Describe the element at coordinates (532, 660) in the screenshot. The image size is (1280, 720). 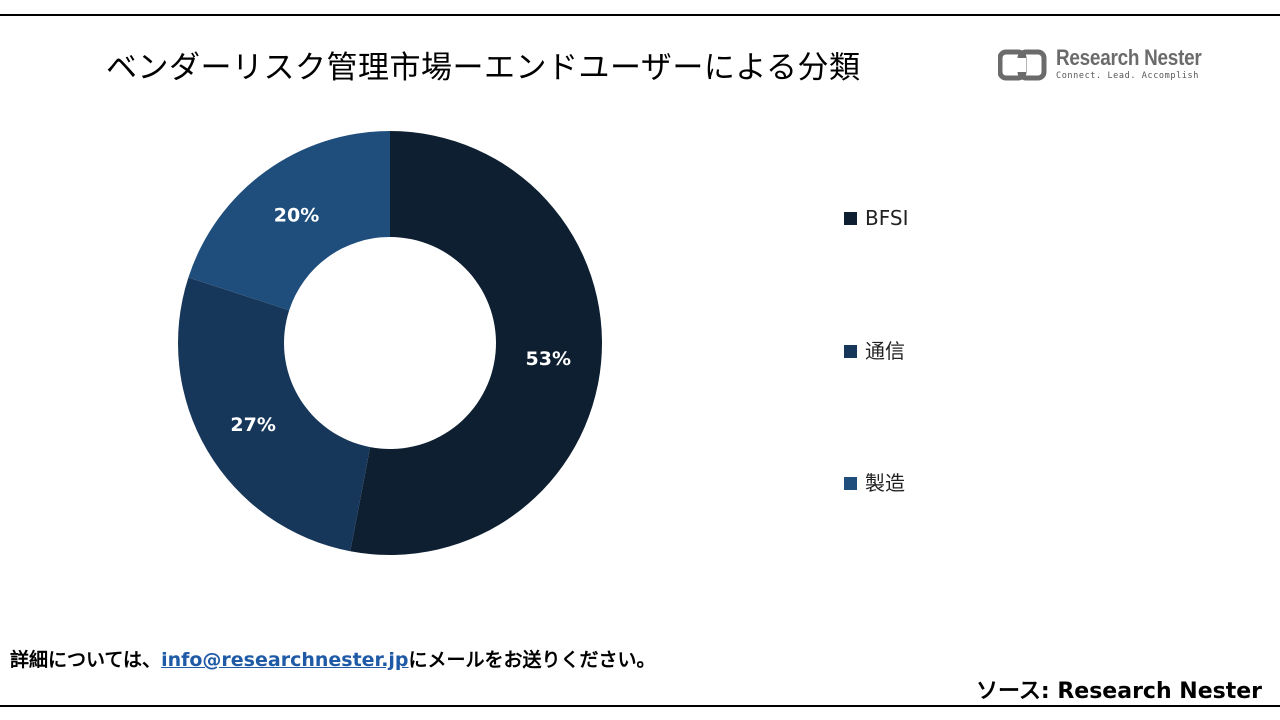
I see `contact-note-suffix: にメールをお送りください。` at that location.